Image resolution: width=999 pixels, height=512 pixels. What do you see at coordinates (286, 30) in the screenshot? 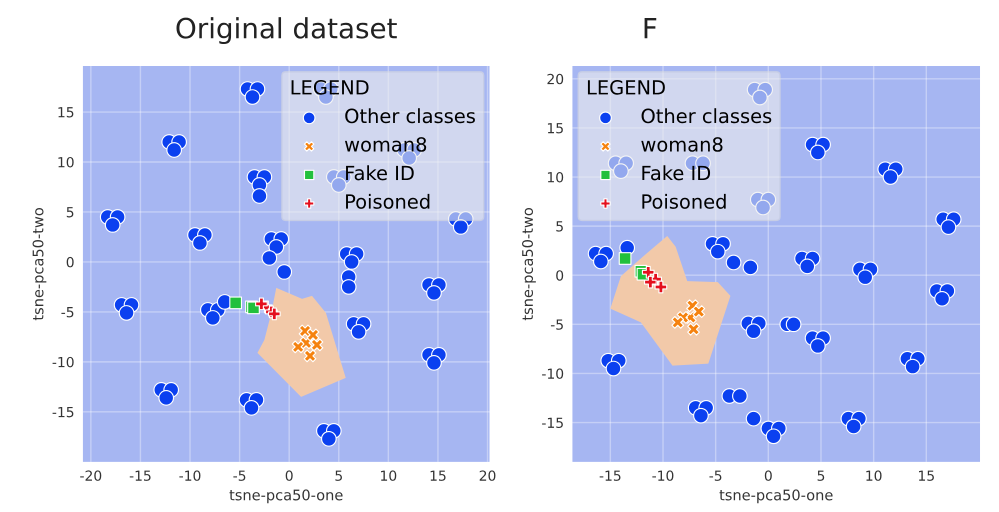
I see `chart-title: Original dataset` at bounding box center [286, 30].